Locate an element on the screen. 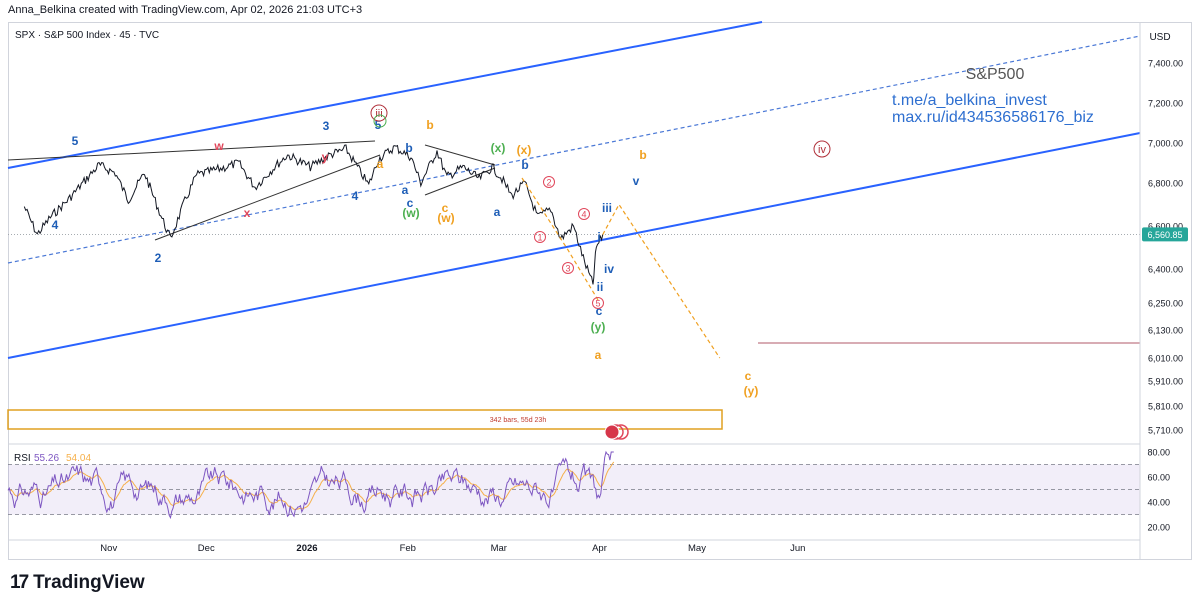  wave-label: iv is located at coordinates (609, 269).